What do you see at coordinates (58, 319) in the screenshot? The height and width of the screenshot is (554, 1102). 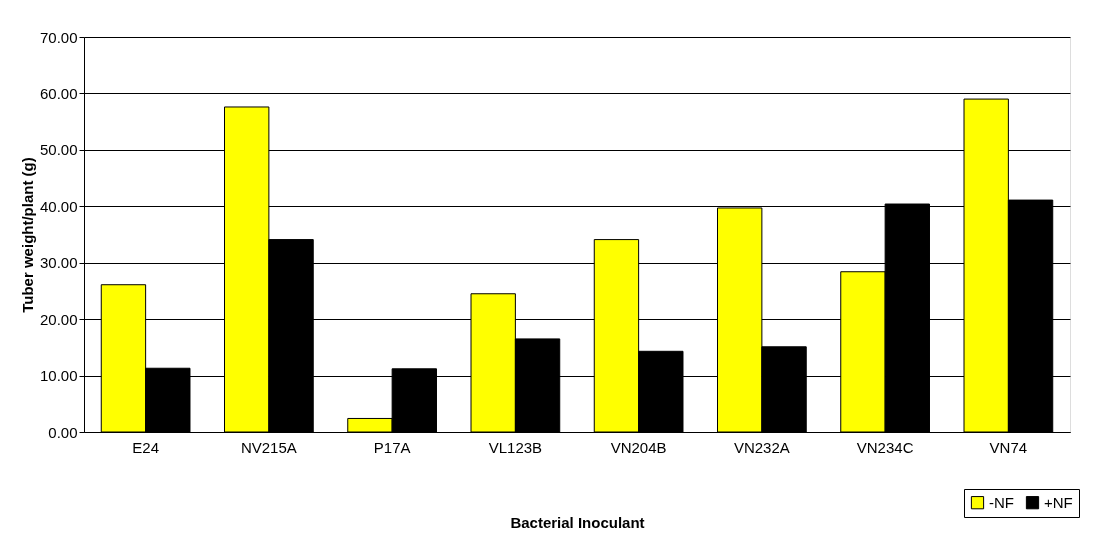 I see `y-tick-label: 20.00` at bounding box center [58, 319].